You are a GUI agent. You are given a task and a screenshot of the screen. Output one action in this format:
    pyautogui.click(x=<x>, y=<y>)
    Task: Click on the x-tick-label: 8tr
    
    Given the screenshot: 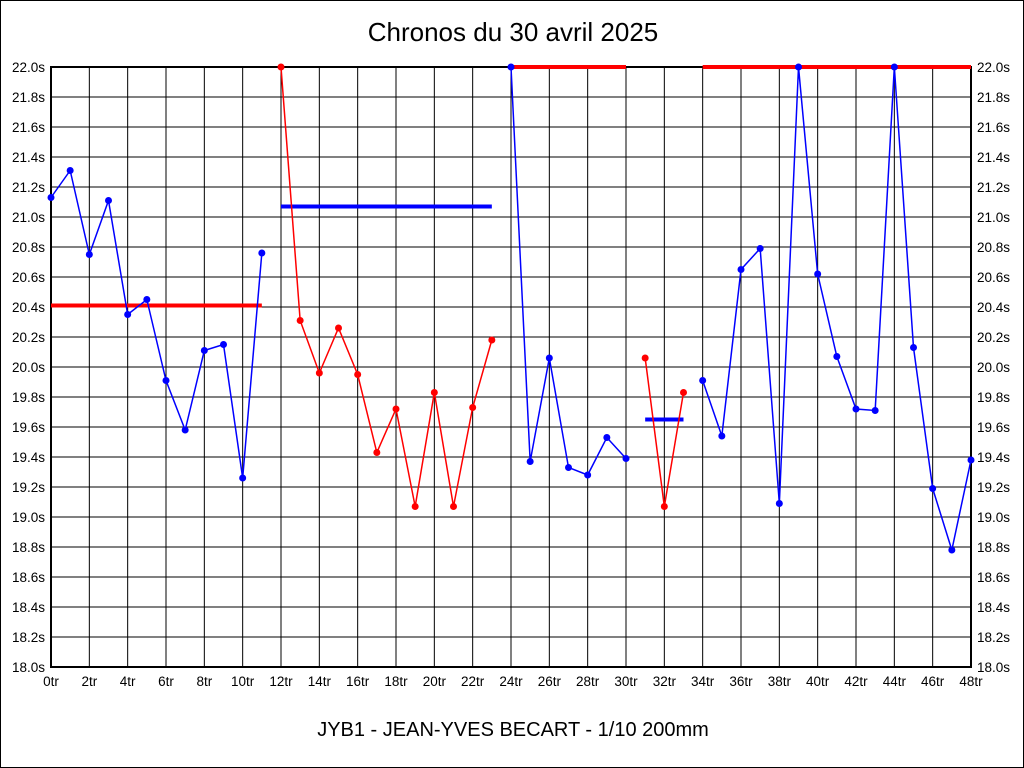 What is the action you would take?
    pyautogui.click(x=204, y=681)
    